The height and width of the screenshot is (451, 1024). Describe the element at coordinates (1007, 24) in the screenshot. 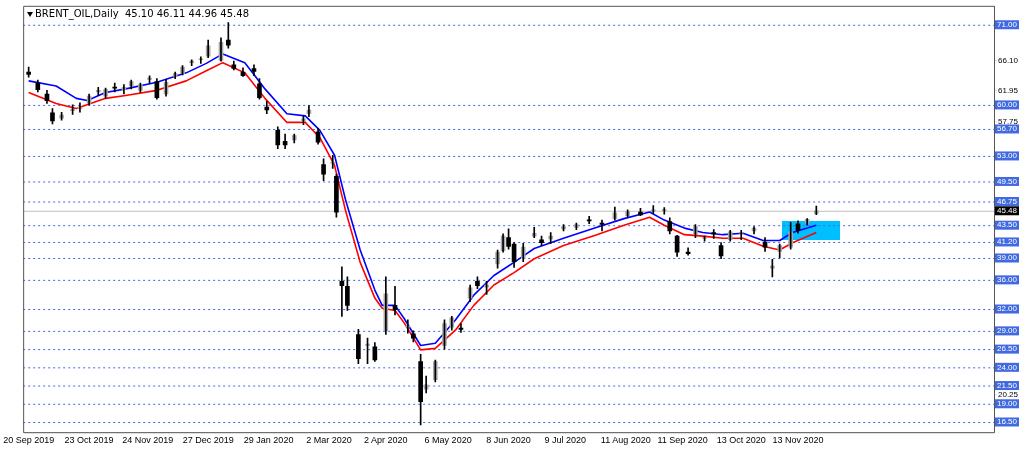

I see `ref-line-label: 71.00` at that location.